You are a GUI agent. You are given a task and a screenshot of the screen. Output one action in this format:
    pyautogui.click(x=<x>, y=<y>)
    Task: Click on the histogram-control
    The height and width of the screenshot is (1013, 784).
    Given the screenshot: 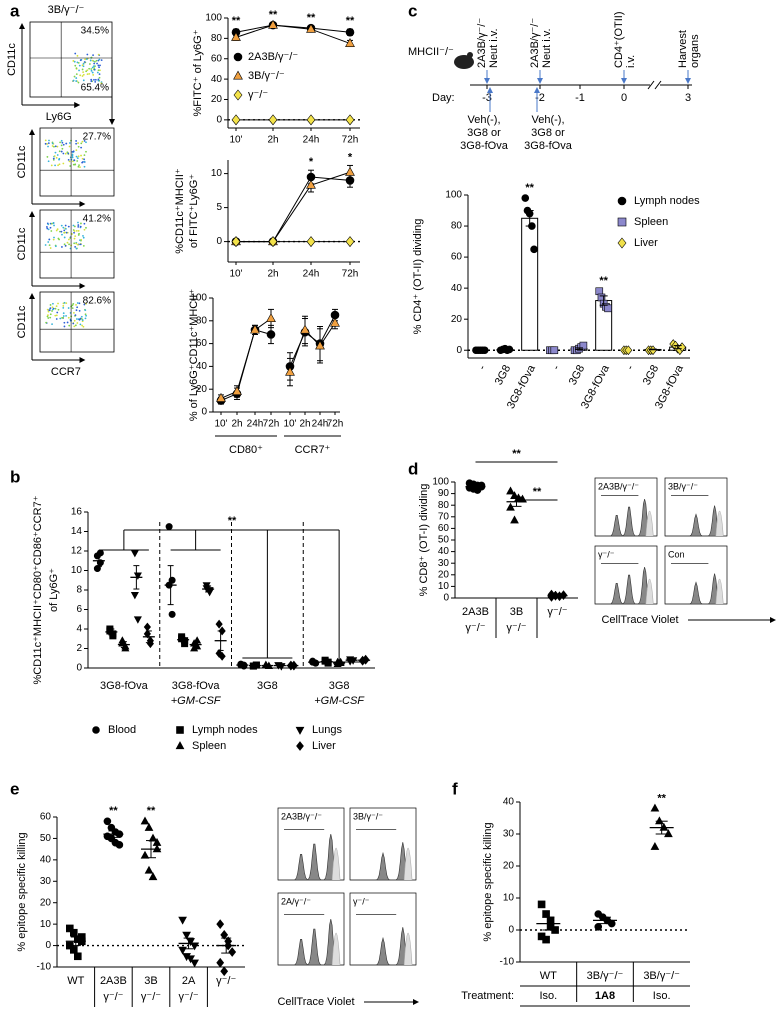 What is the action you would take?
    pyautogui.click(x=649, y=524)
    